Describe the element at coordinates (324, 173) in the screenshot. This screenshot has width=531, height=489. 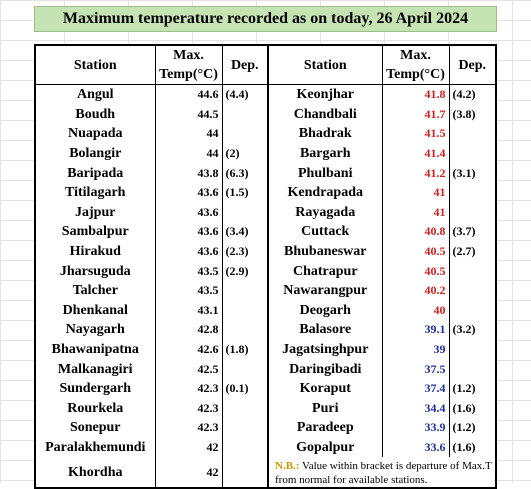
I see `station-name: Phulbani` at that location.